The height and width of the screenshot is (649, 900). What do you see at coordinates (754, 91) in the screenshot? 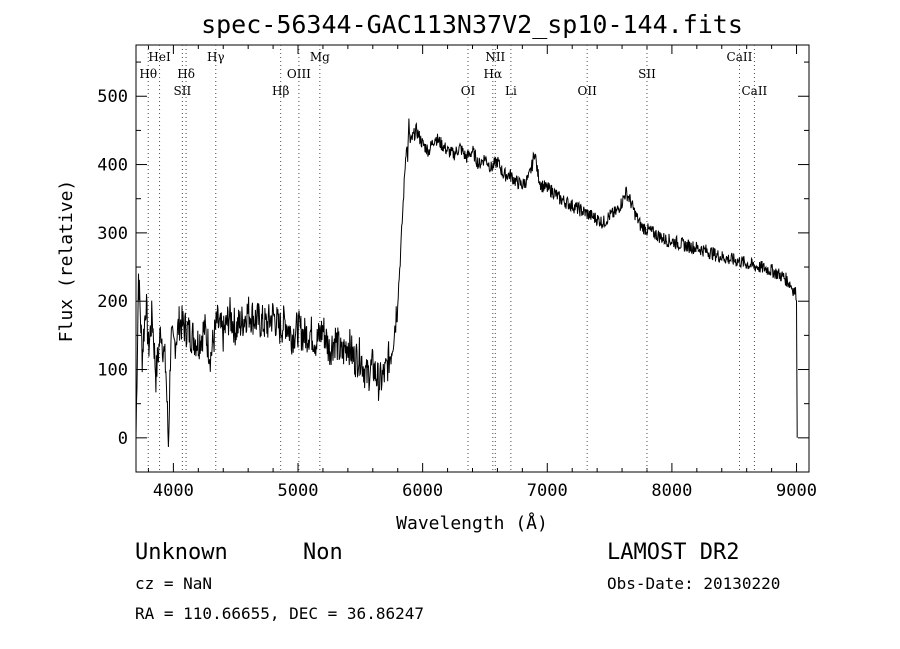
I see `line-label-15: CaII` at bounding box center [754, 91].